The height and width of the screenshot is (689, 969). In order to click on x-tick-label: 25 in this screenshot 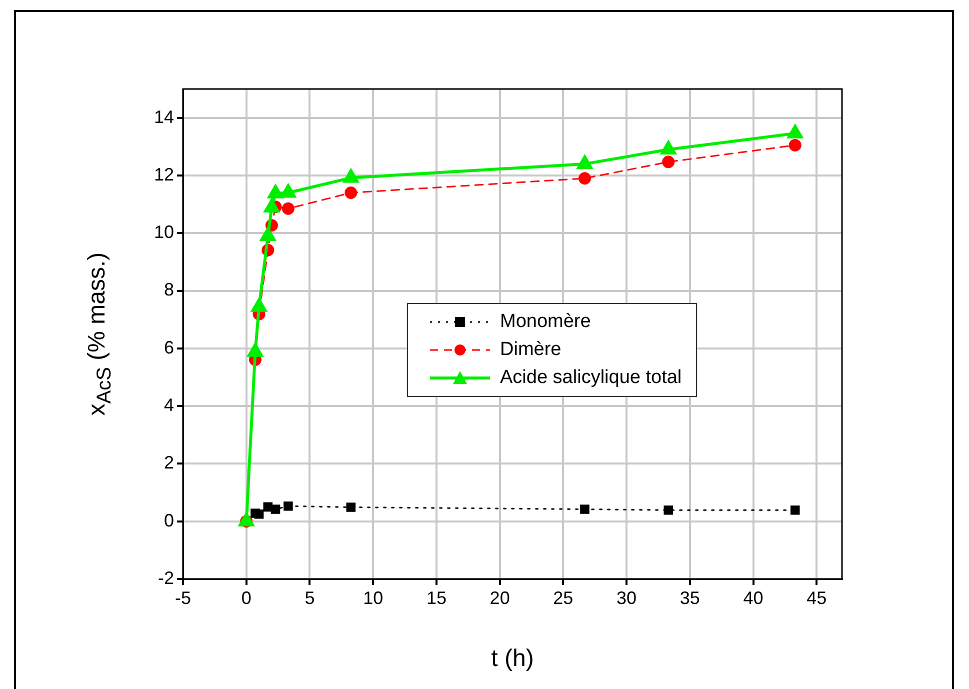, I will do `click(563, 598)`.